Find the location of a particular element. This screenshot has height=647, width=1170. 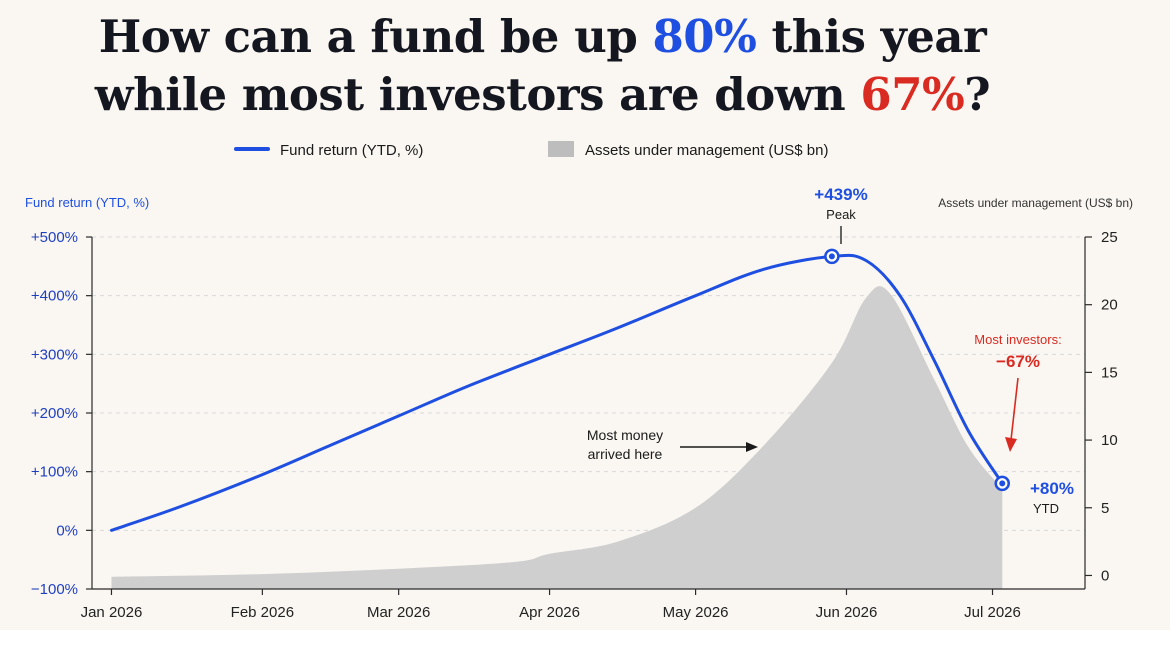

ytd-annotation: +80% YTD is located at coordinates (1034, 495).